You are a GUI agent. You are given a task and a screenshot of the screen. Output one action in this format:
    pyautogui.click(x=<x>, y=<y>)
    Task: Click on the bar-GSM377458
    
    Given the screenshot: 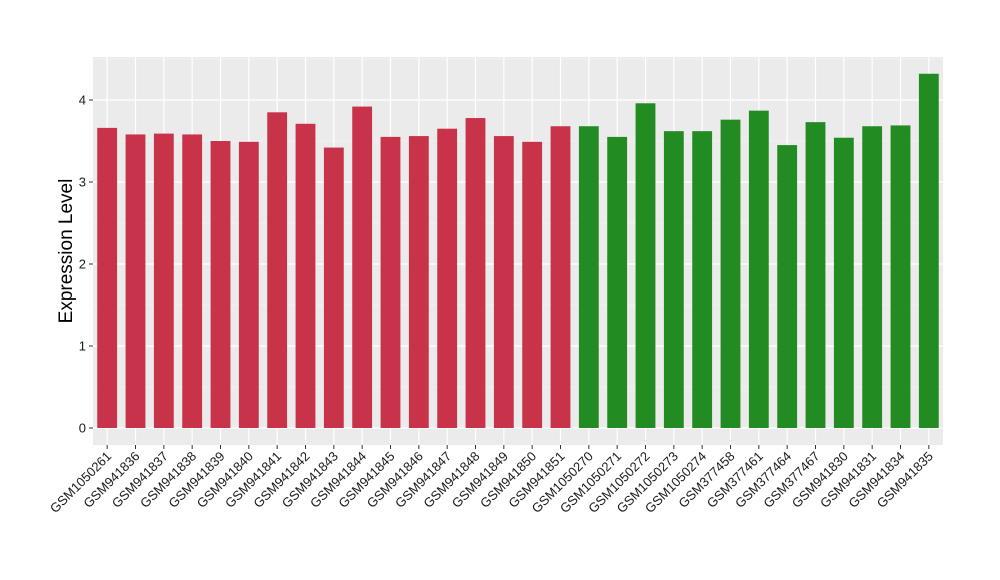 What is the action you would take?
    pyautogui.click(x=730, y=274)
    